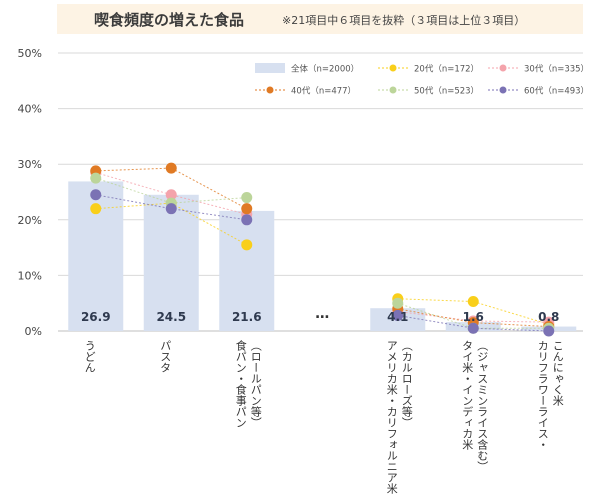  I want to click on category-label: こんにゃく米, so click(557, 373).